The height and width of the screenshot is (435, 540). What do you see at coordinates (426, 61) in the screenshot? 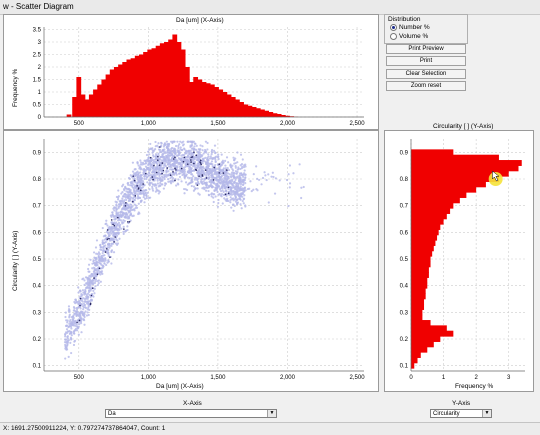
I see `print-button: Print` at bounding box center [426, 61].